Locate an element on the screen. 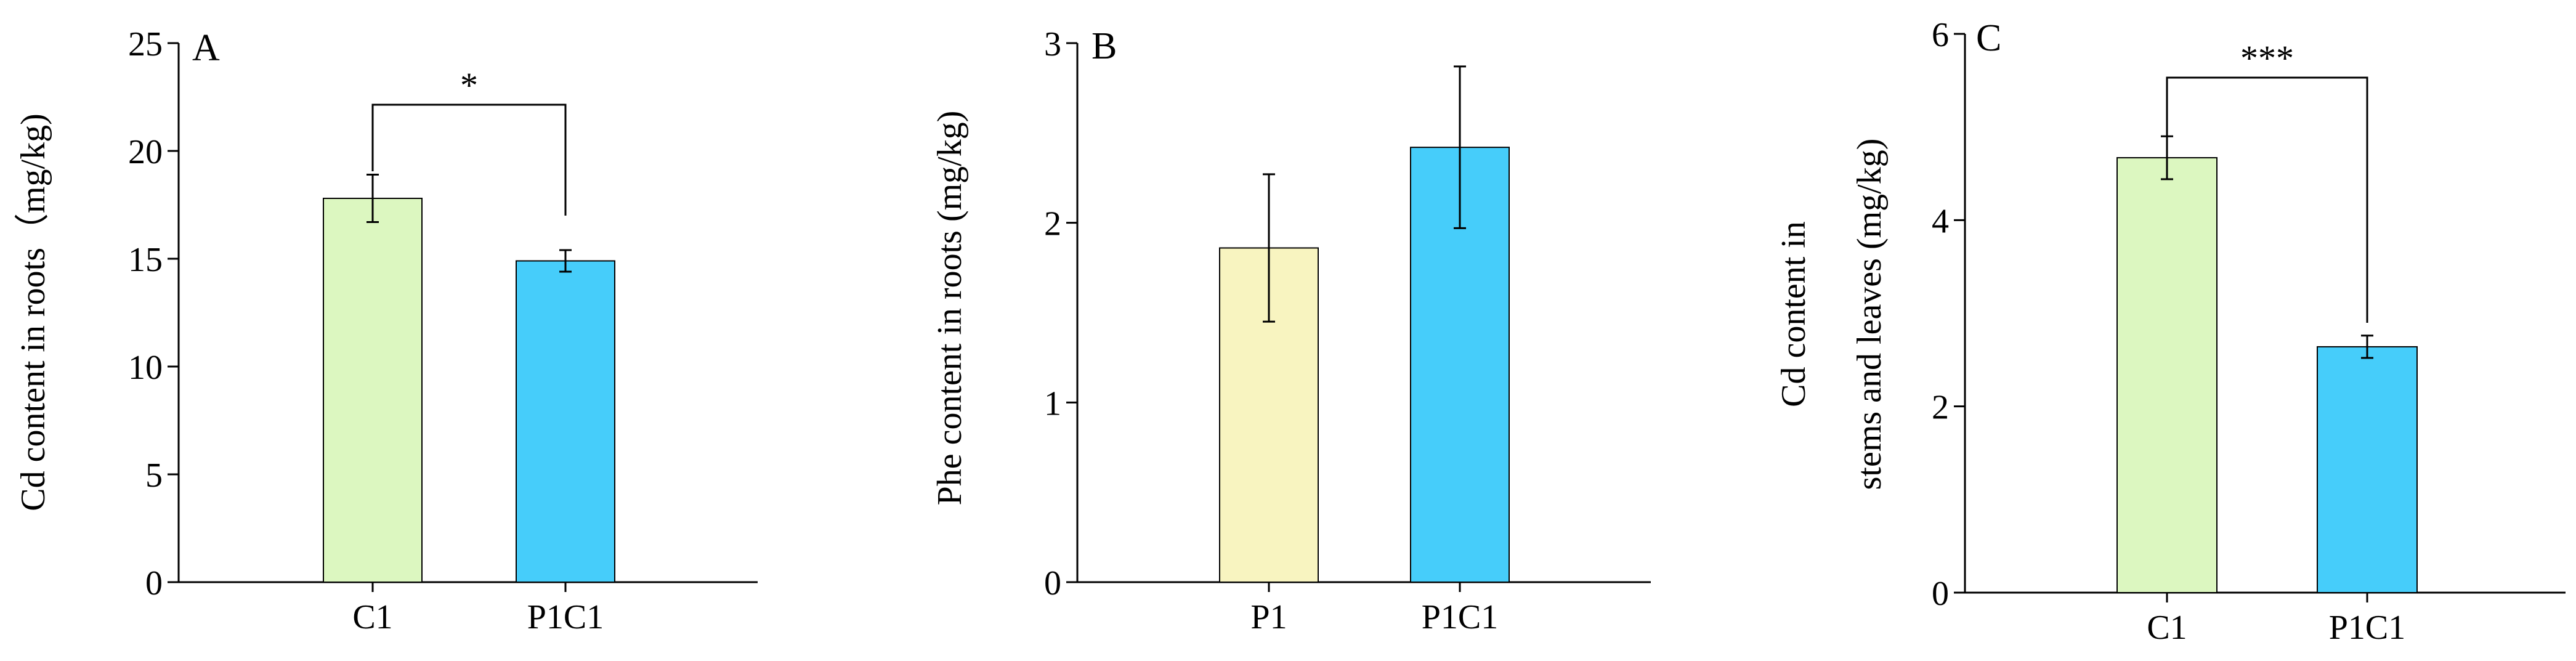 The height and width of the screenshot is (661, 2576). y-tick-label: 15 is located at coordinates (145, 260).